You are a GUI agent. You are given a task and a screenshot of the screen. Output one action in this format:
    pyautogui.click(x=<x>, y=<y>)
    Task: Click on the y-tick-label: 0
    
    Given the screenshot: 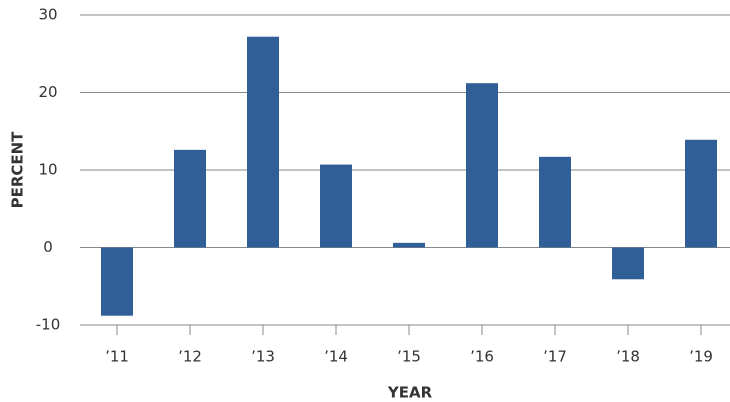 What is the action you would take?
    pyautogui.click(x=48, y=247)
    